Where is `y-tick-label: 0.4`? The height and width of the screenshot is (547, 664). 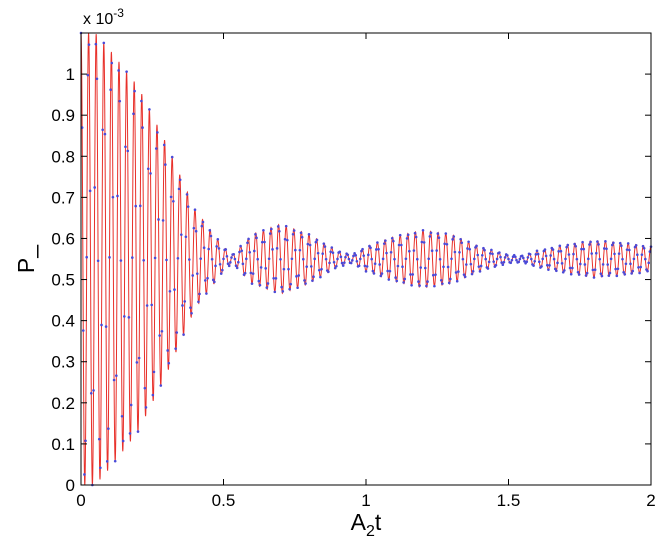
y-tick-label: 0.4 is located at coordinates (63, 321).